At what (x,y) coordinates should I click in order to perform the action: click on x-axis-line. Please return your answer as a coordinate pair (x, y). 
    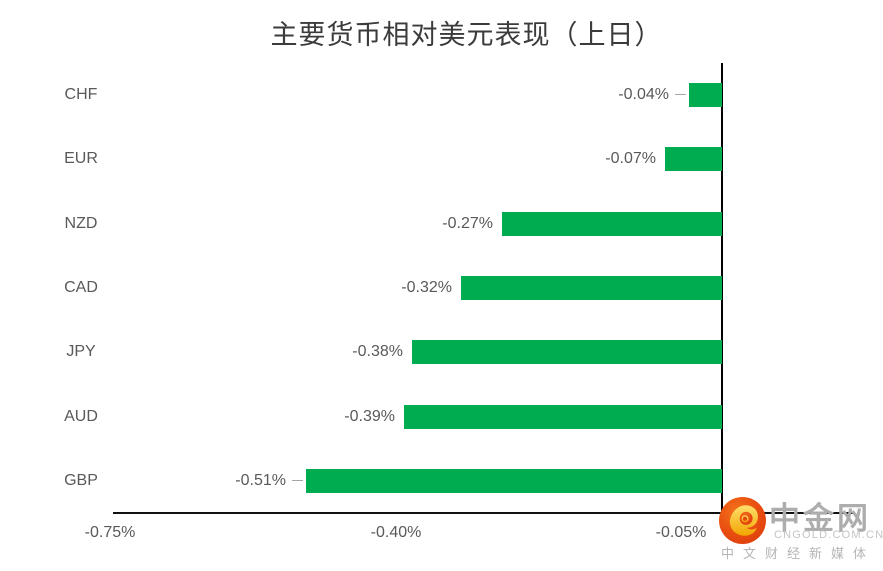
    Looking at the image, I should click on (483, 513).